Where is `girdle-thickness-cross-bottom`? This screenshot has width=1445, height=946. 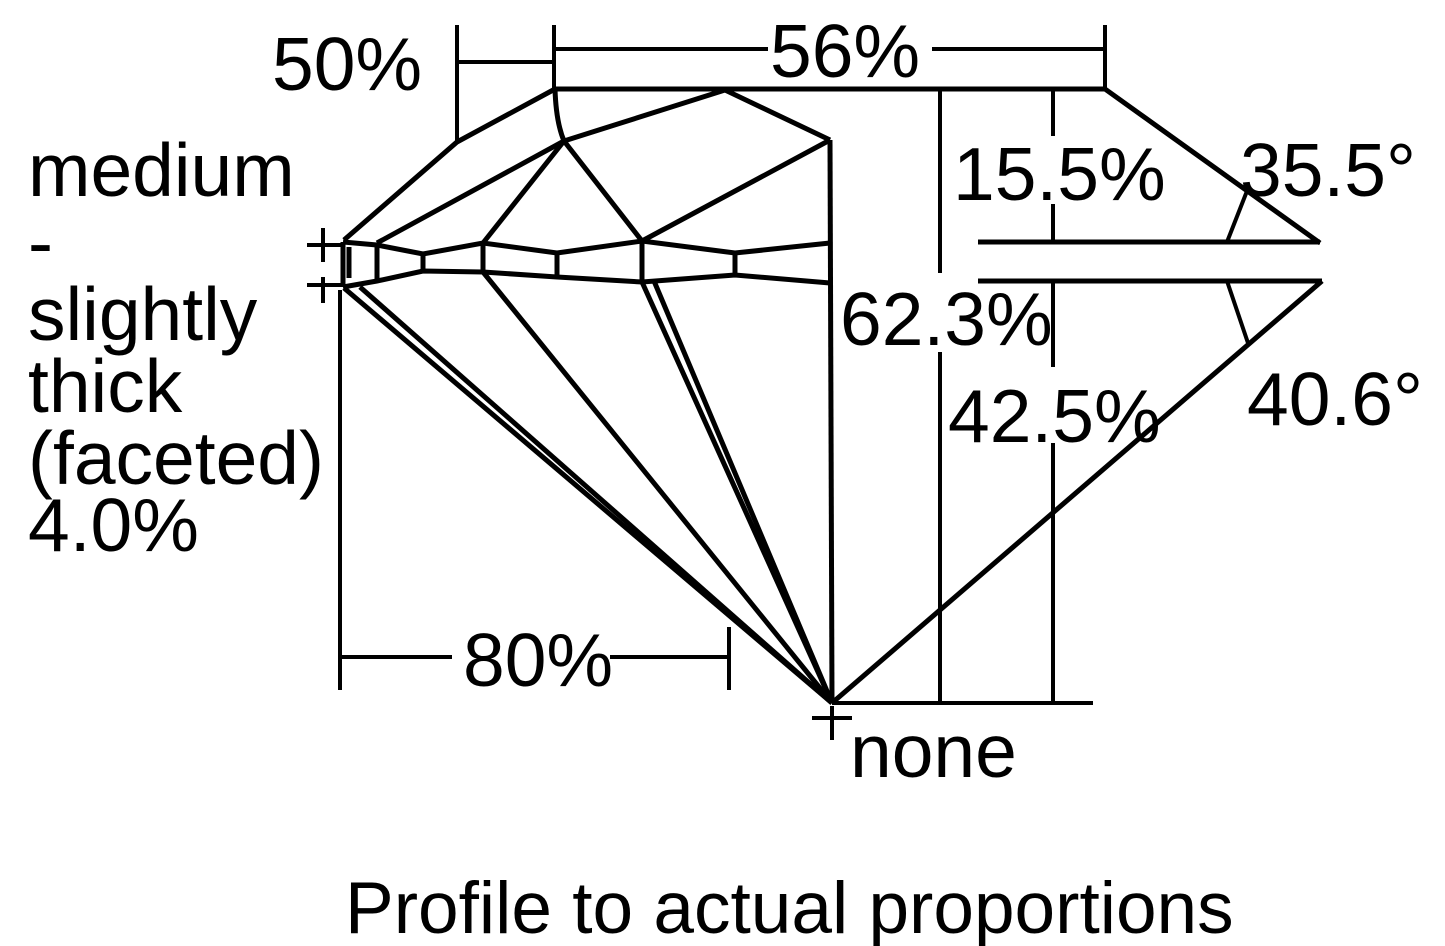 girdle-thickness-cross-bottom is located at coordinates (324, 290).